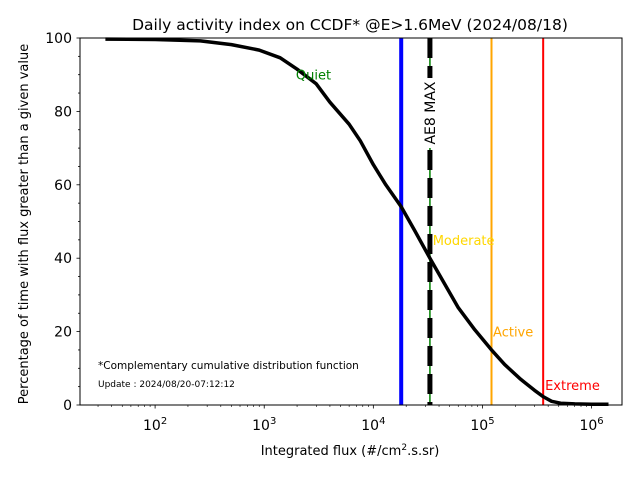 This screenshot has width=640, height=480. Describe the element at coordinates (155, 425) in the screenshot. I see `x-tick-label: 10²` at that location.